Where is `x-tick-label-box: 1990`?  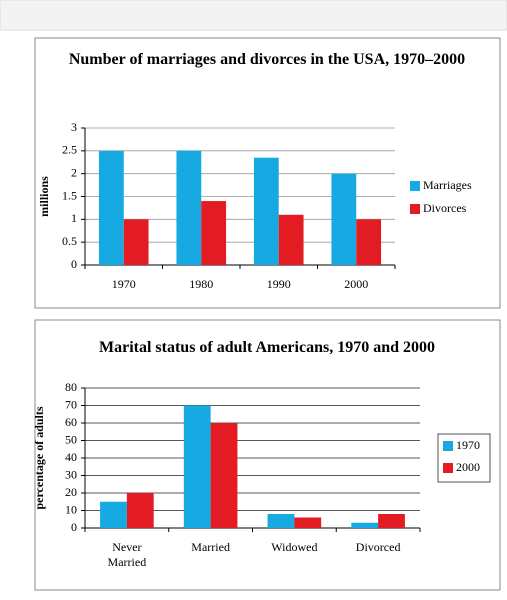
x-tick-label-box: 1990 is located at coordinates (278, 284).